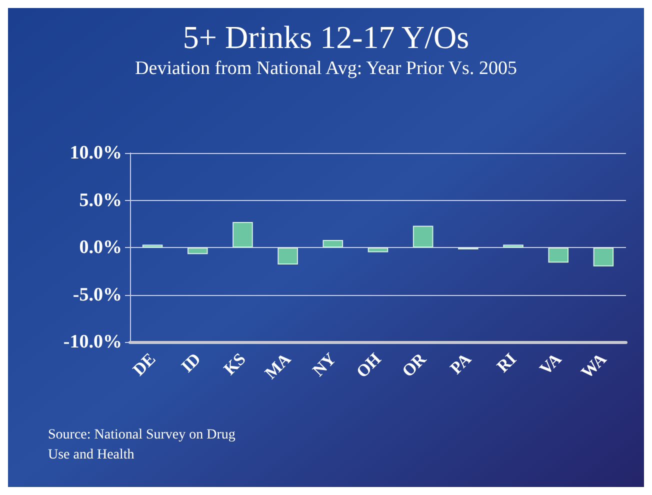 This screenshot has width=652, height=495. Describe the element at coordinates (142, 445) in the screenshot. I see `source-note: Source: National Survey on Drug Use and Health` at that location.